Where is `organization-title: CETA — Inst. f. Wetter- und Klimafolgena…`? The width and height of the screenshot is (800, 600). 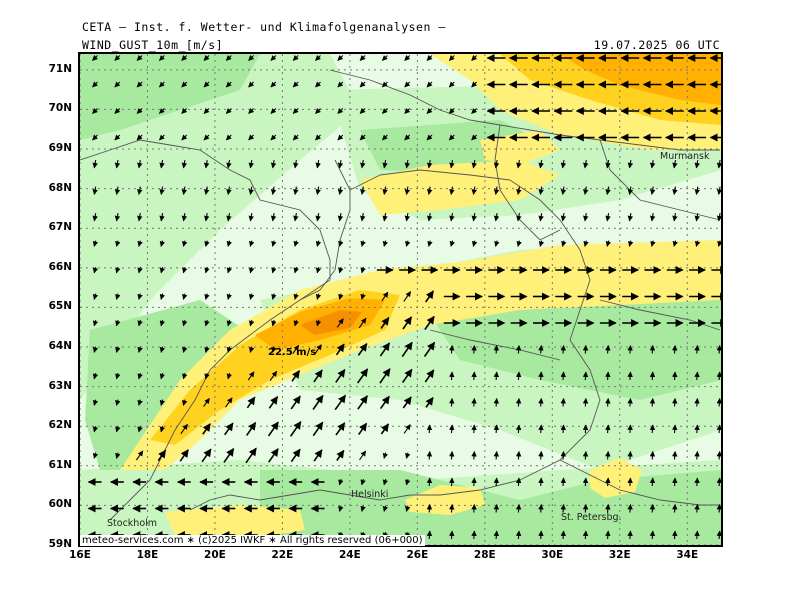
organization-title: CETA — Inst. f. Wetter- und Klimafolgena… is located at coordinates (264, 27).